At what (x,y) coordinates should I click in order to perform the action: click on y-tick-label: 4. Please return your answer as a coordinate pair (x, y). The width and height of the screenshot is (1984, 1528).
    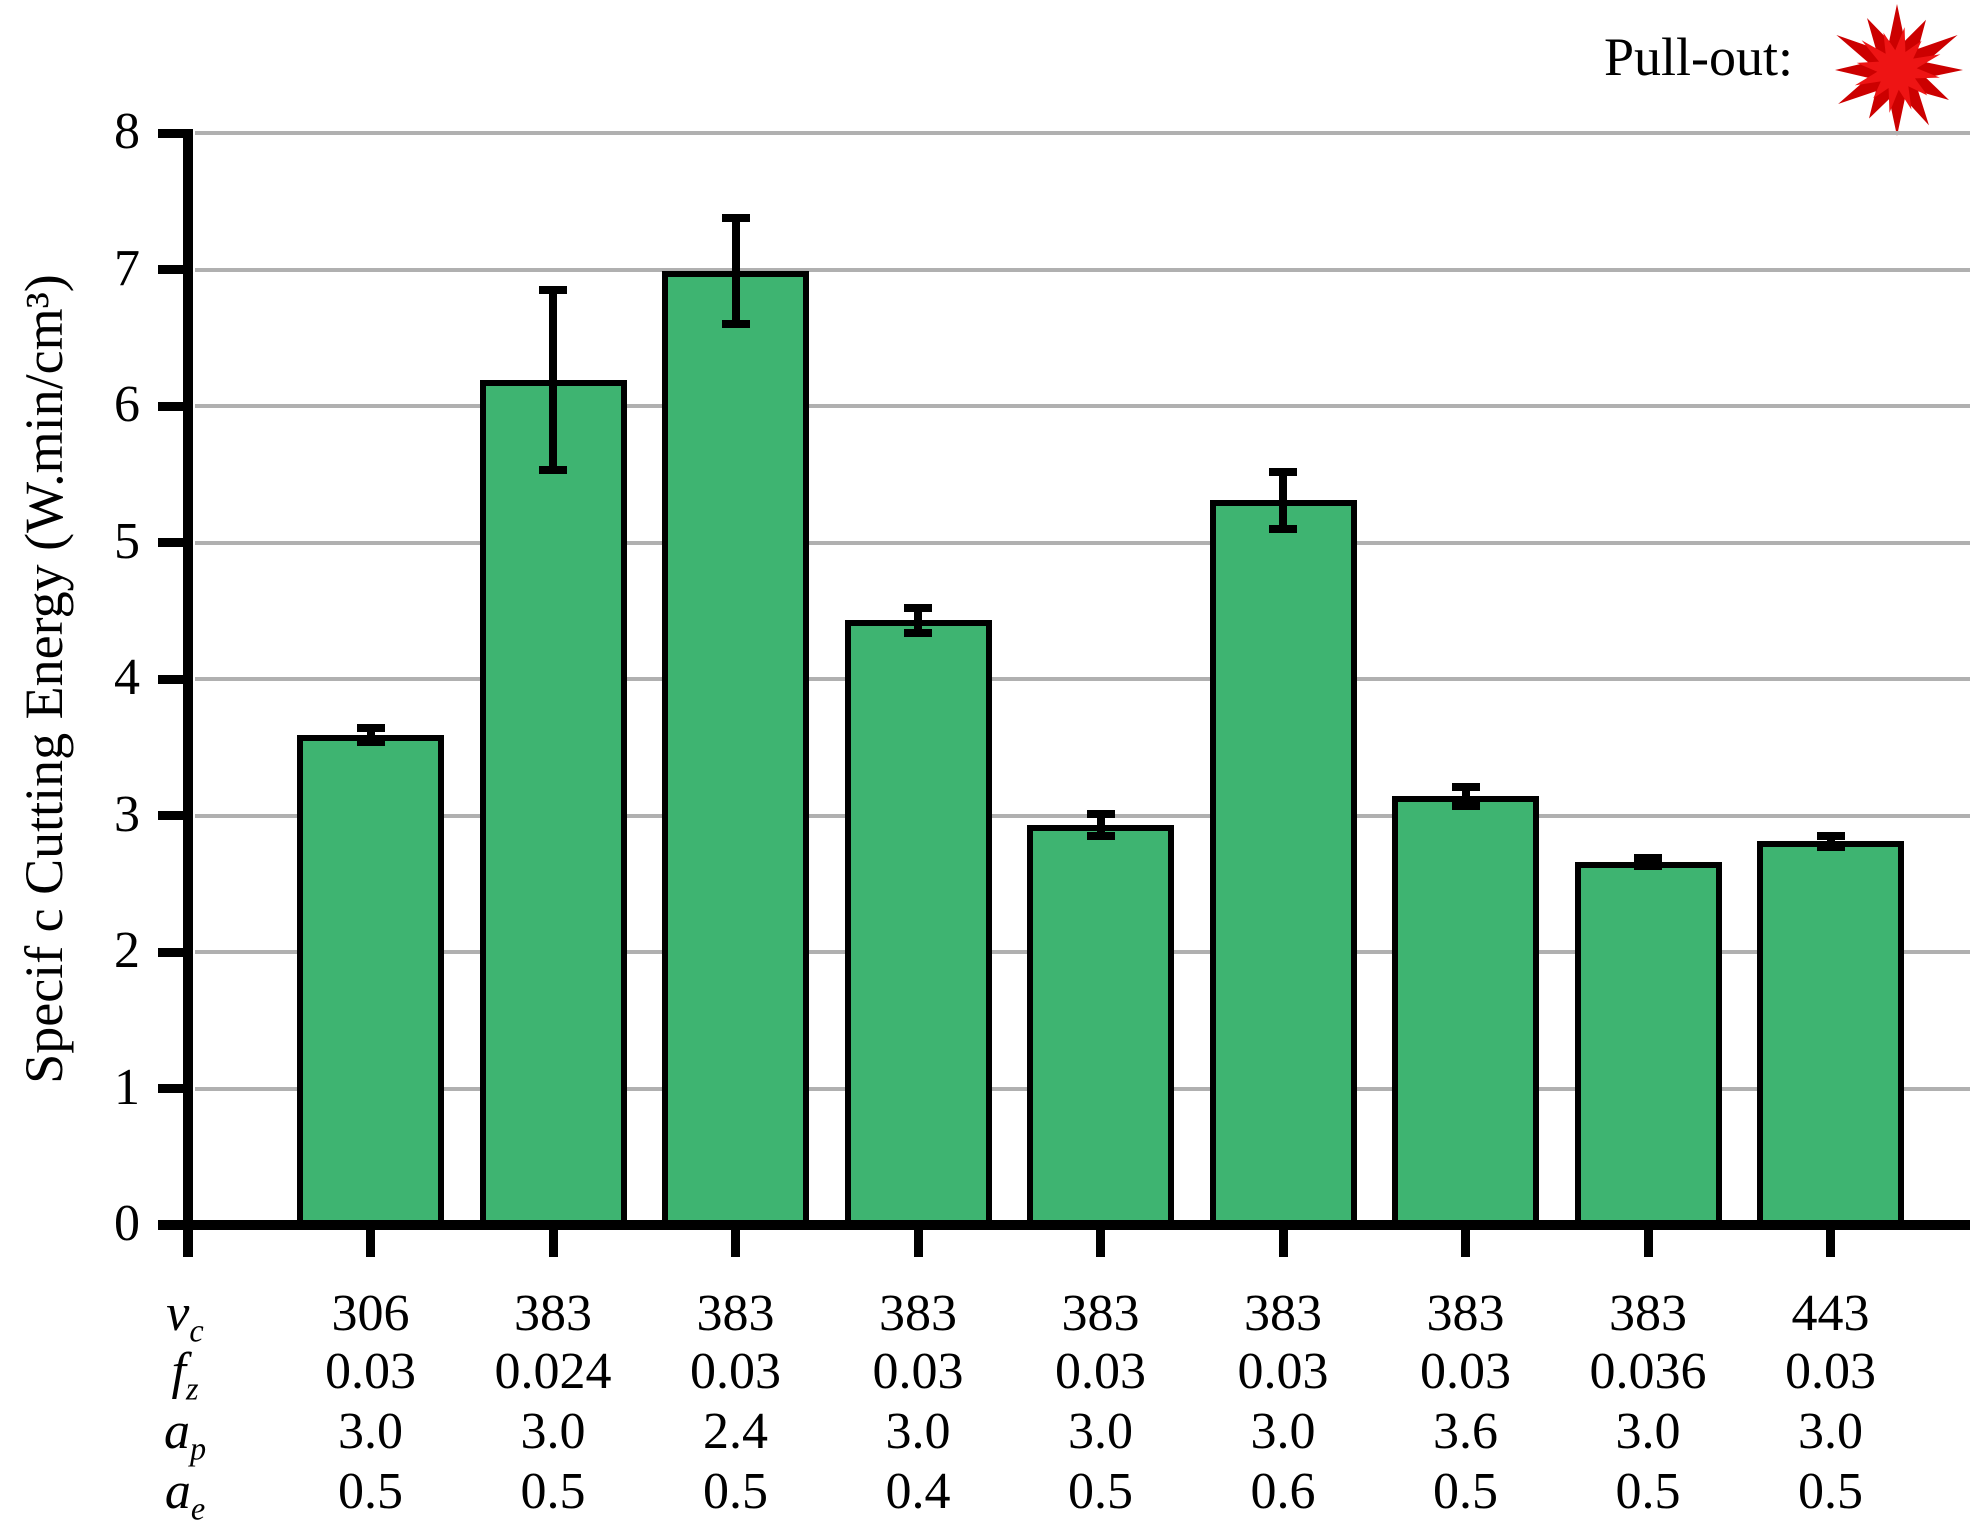
    Looking at the image, I should click on (127, 677).